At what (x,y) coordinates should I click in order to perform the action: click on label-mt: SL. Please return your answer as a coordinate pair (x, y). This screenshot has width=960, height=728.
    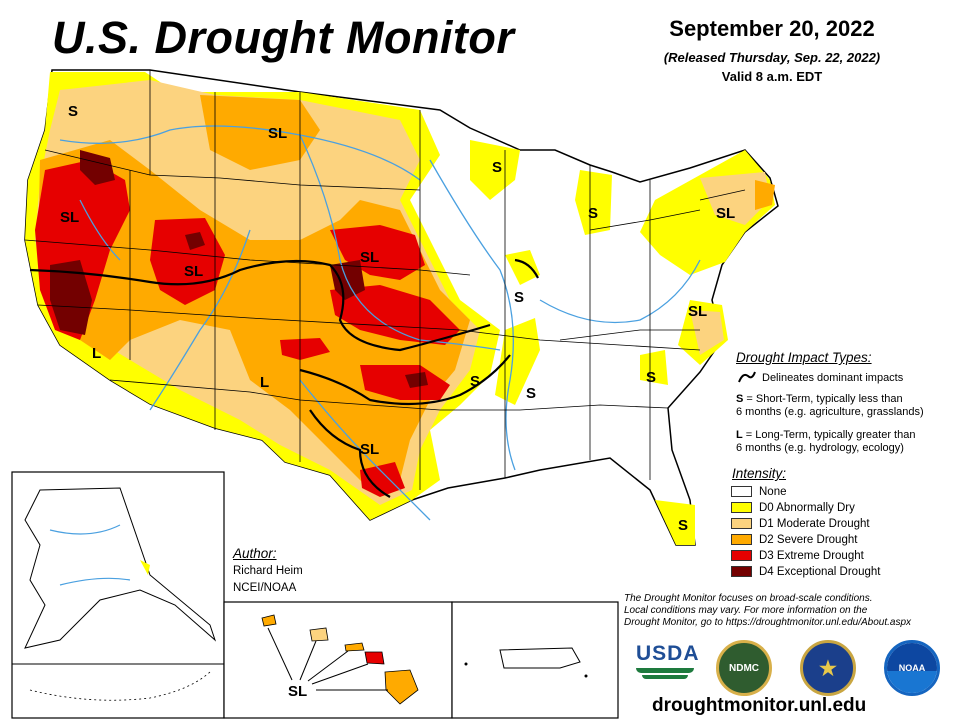
    Looking at the image, I should click on (277, 133).